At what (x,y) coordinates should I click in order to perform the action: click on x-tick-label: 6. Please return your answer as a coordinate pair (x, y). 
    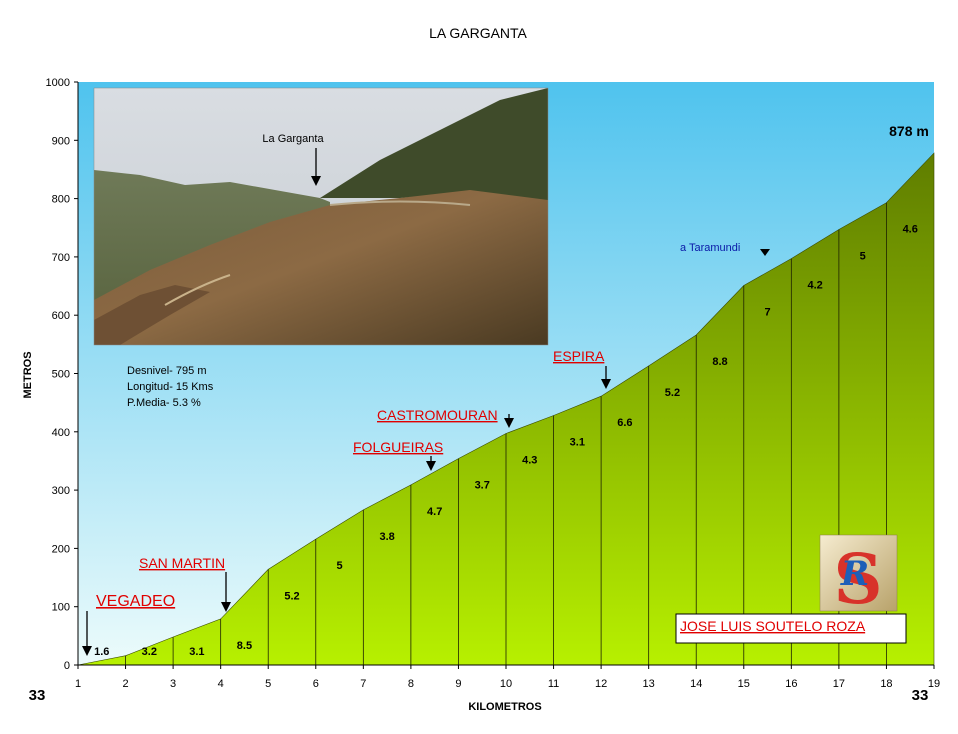
    Looking at the image, I should click on (316, 684).